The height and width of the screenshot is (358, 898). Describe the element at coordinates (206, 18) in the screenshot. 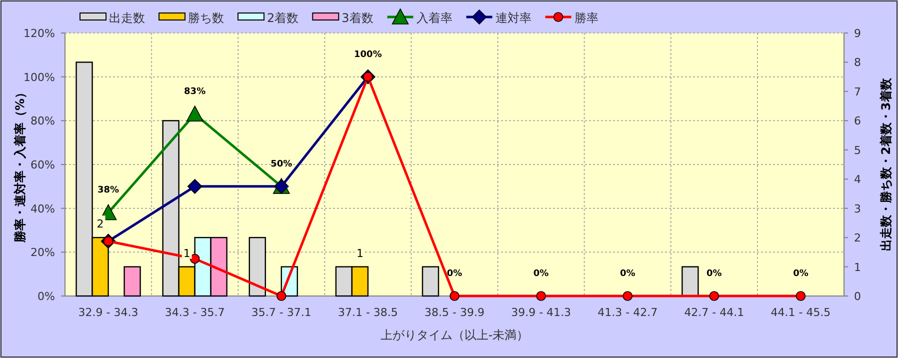

I see `legend-label: 勝ち数` at that location.